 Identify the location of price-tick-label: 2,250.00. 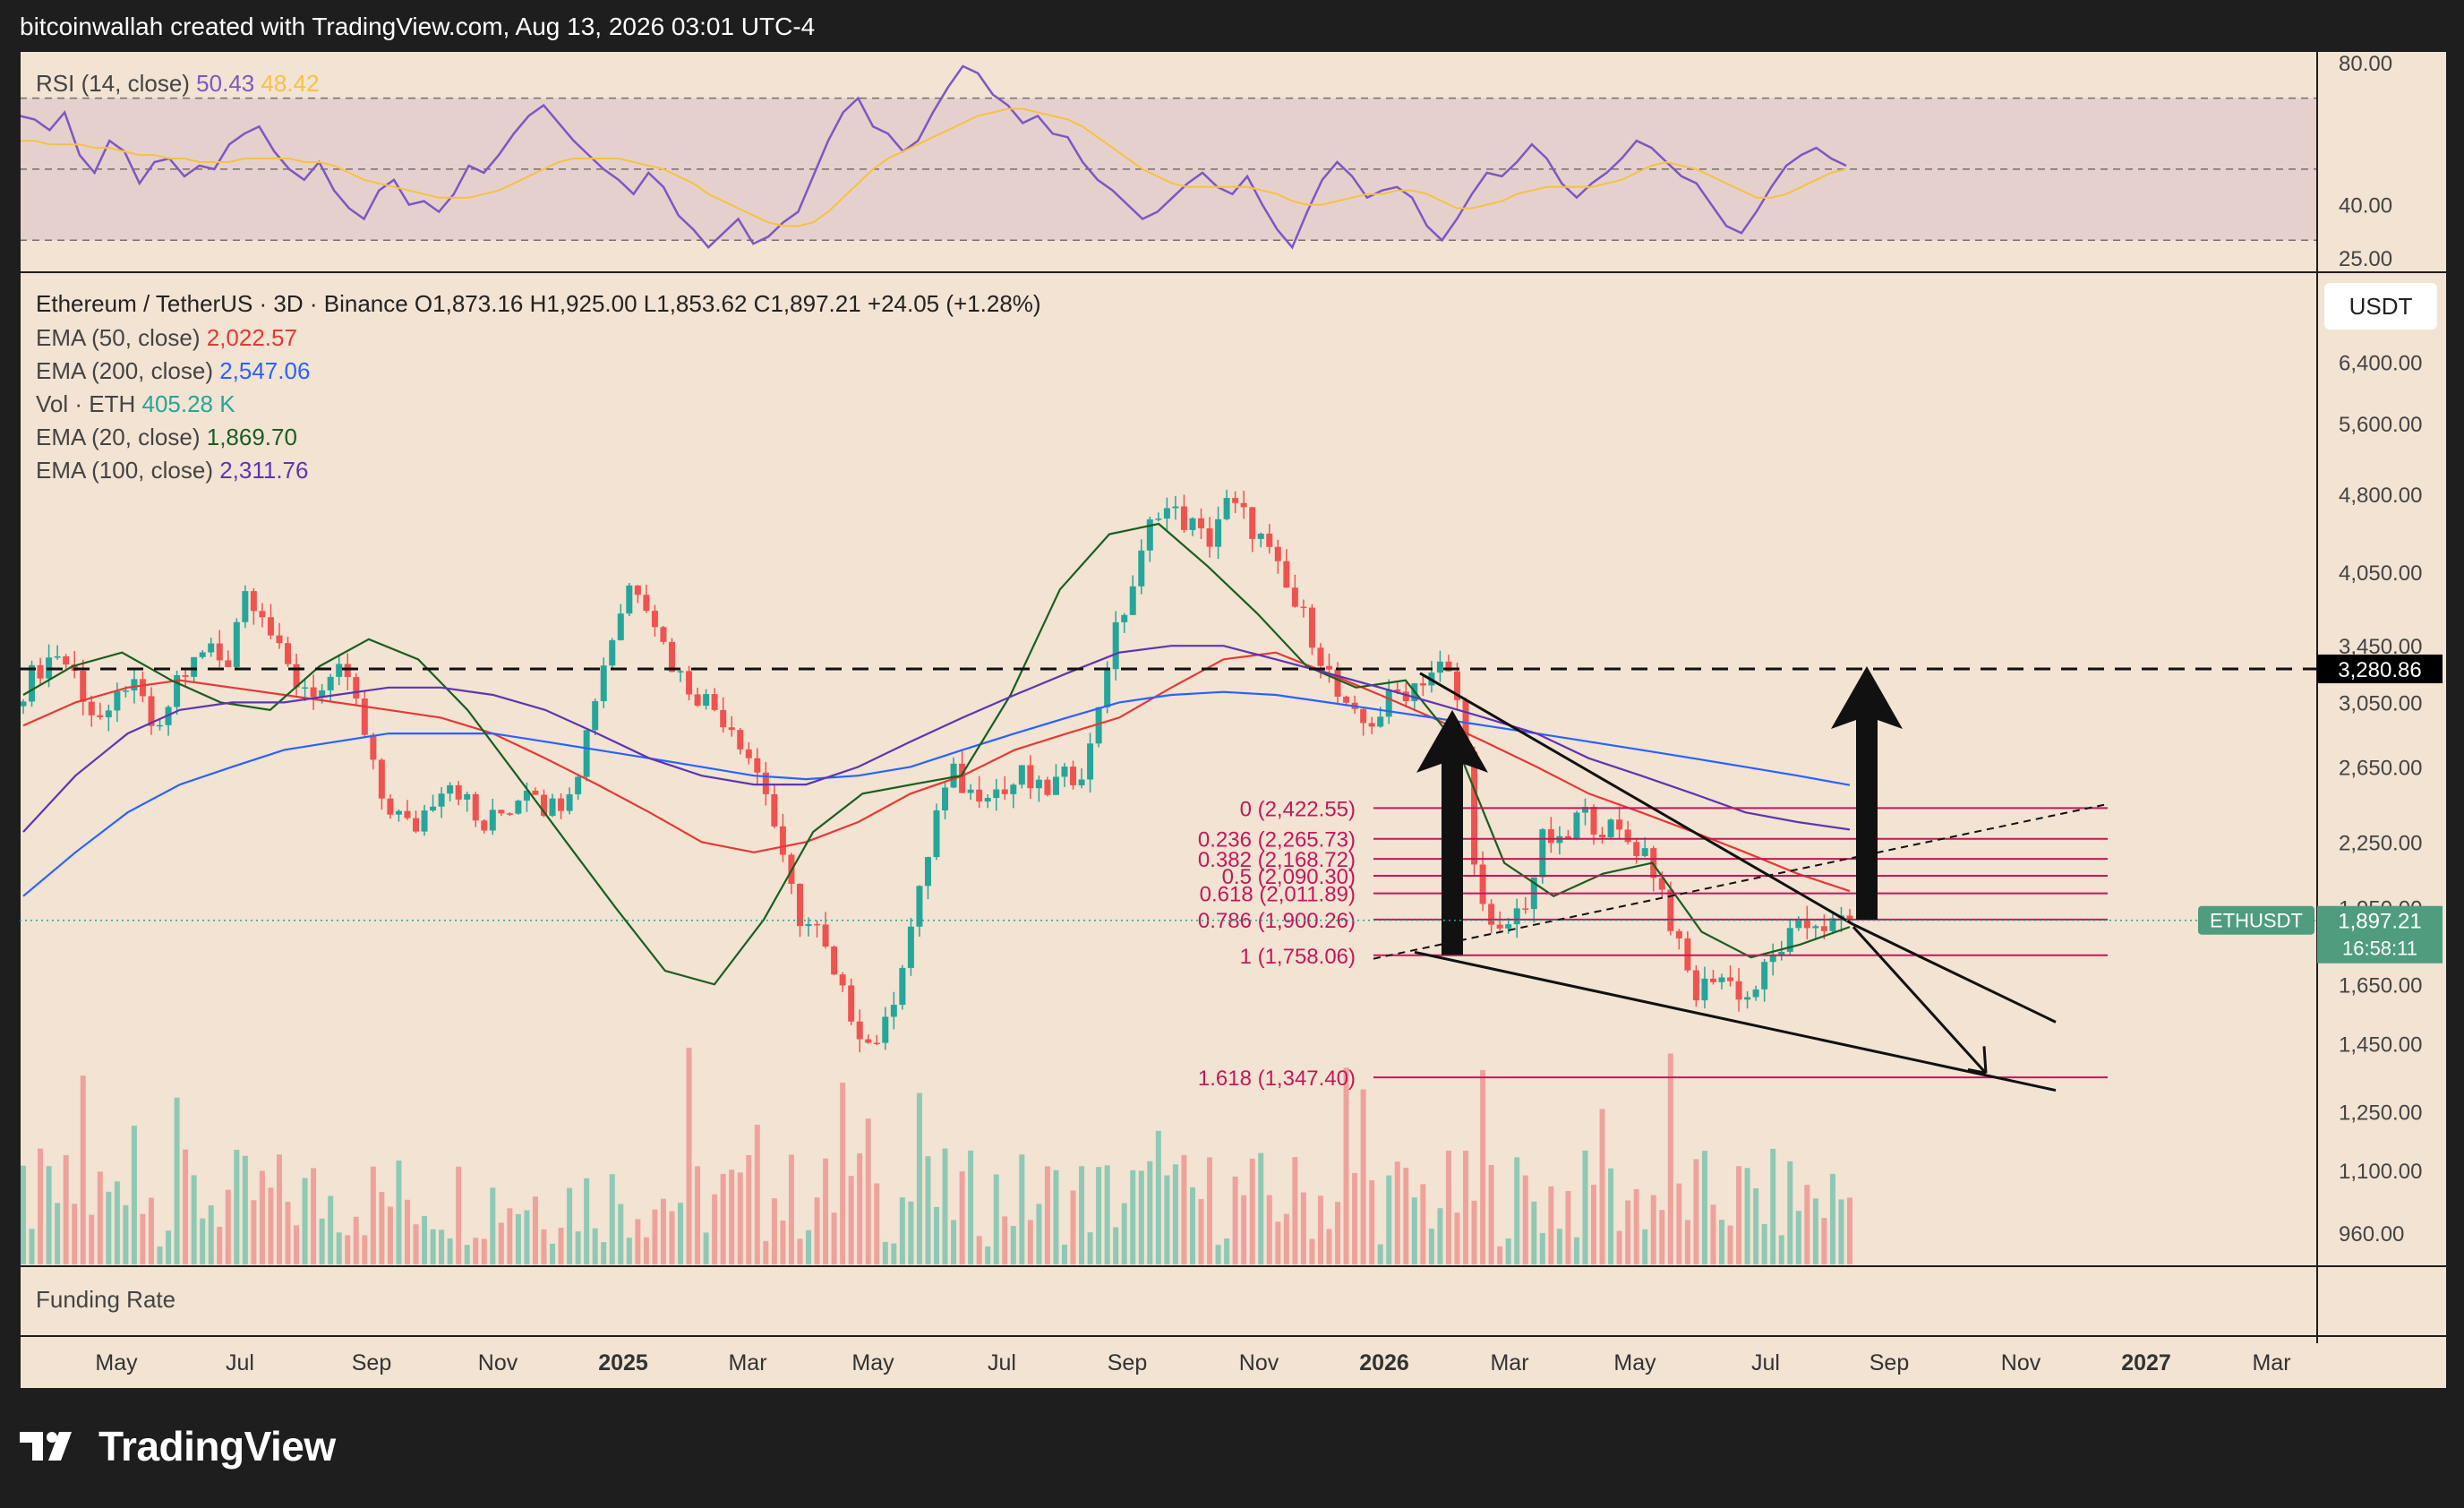
(2380, 843).